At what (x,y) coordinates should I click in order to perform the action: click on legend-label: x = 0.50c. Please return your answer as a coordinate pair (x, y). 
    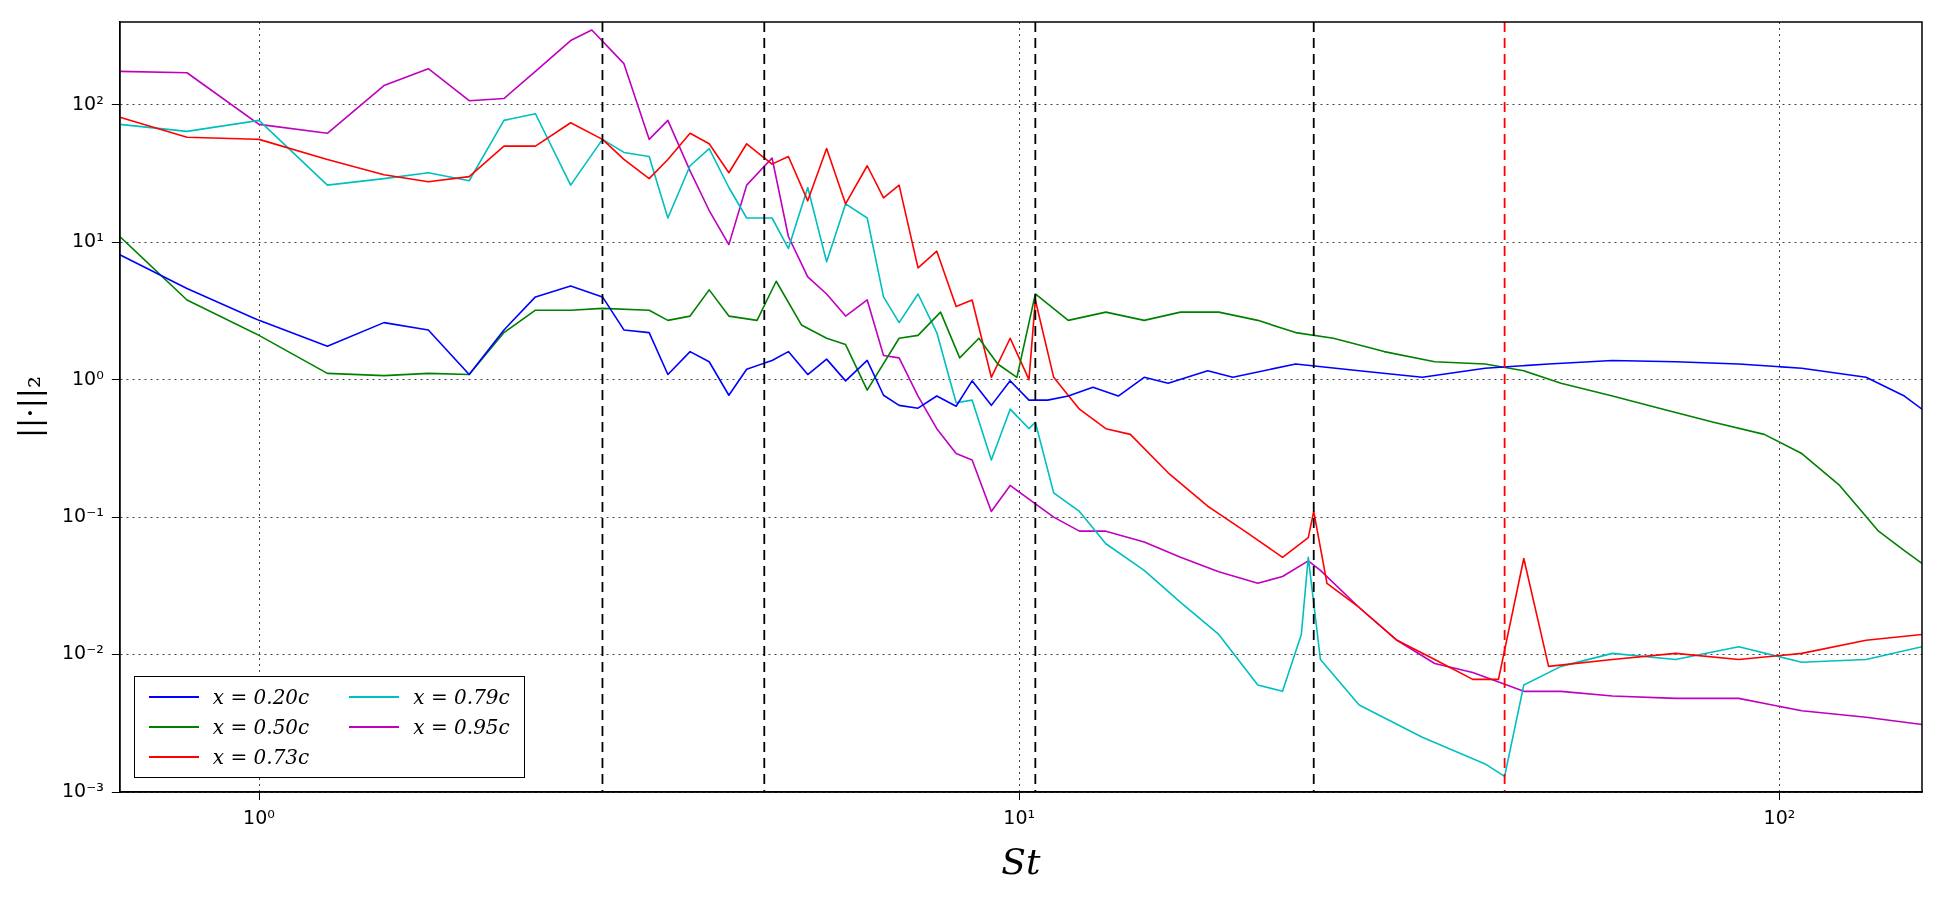
    Looking at the image, I should click on (261, 727).